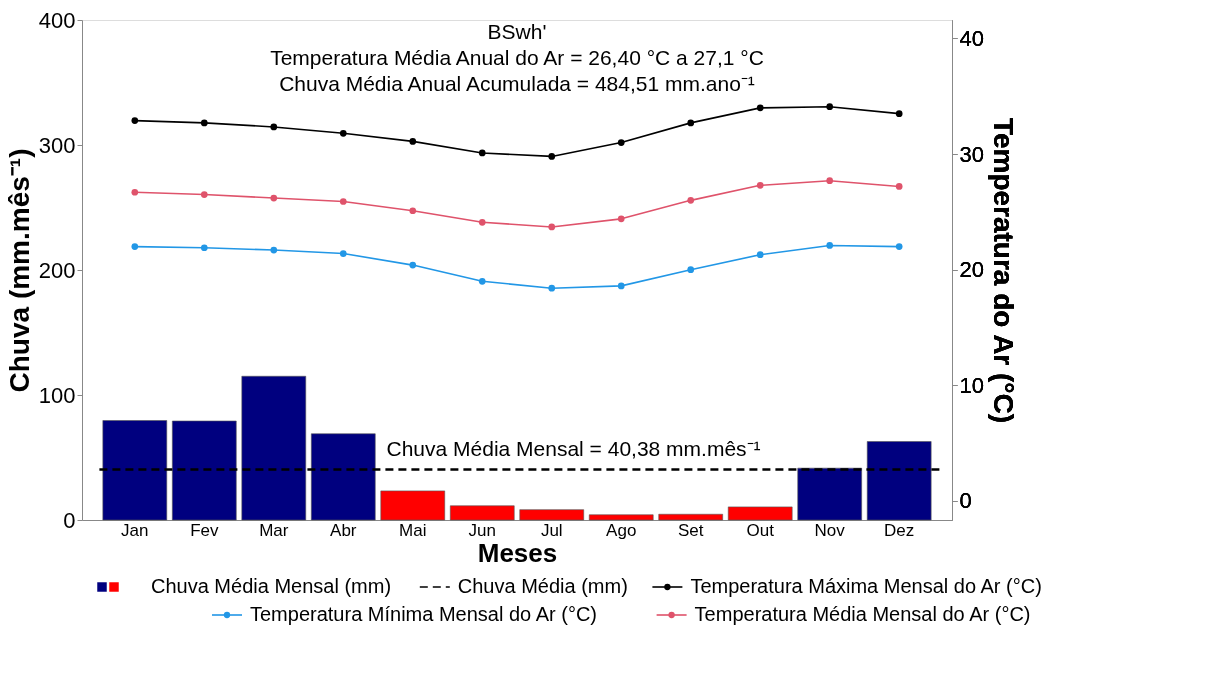 The image size is (1219, 691). I want to click on x-tick-label: Jan, so click(135, 530).